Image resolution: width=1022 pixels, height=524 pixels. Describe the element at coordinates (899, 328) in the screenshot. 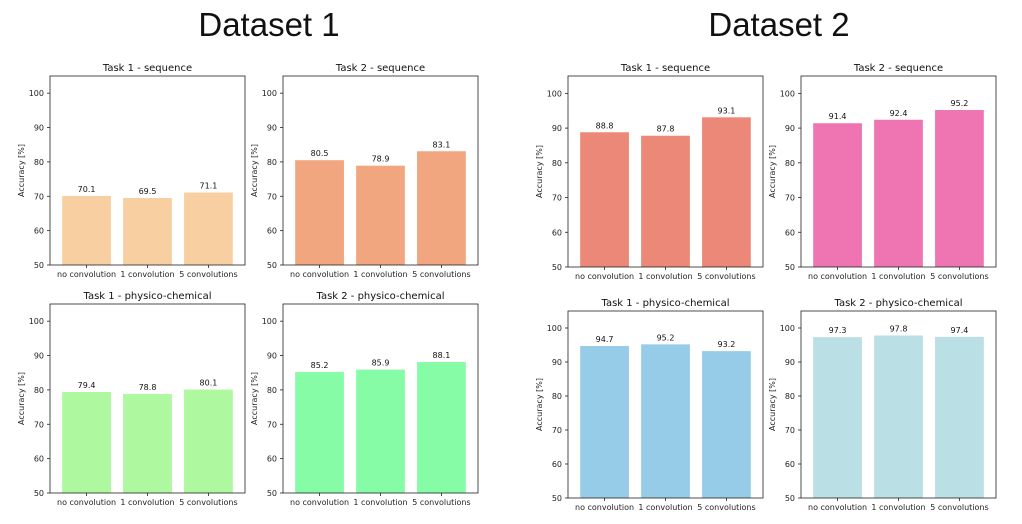

I see `bar-value-label: 97.8` at that location.